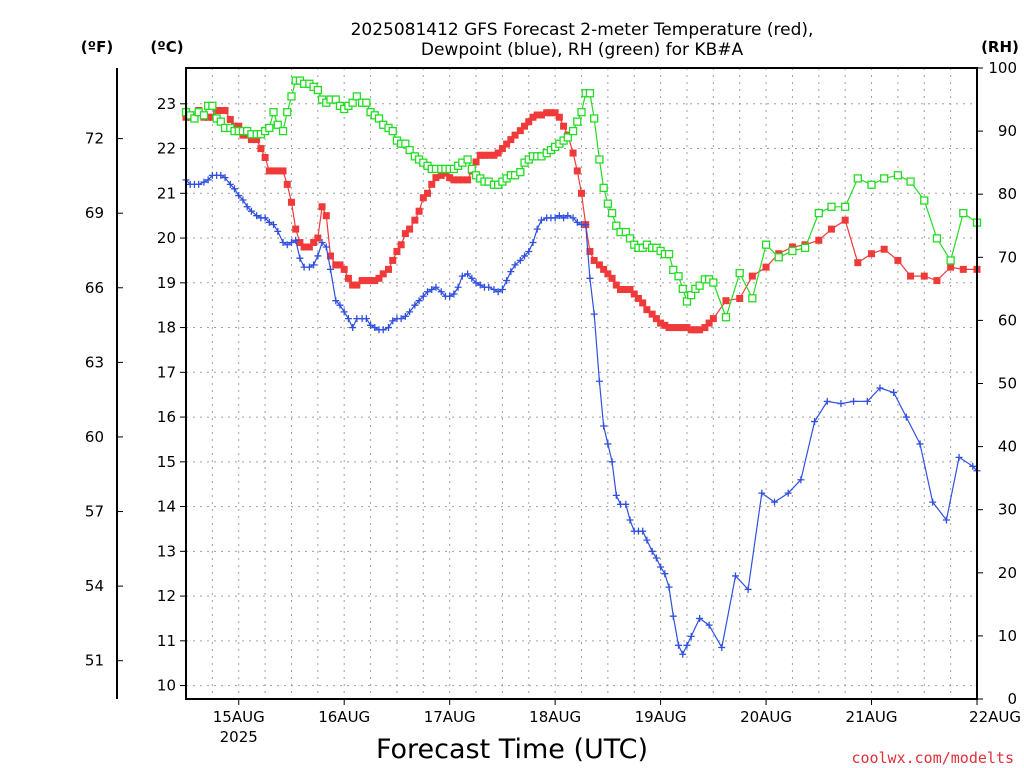 This screenshot has height=768, width=1024. Describe the element at coordinates (1007, 573) in the screenshot. I see `rh-tick-label: 20` at that location.